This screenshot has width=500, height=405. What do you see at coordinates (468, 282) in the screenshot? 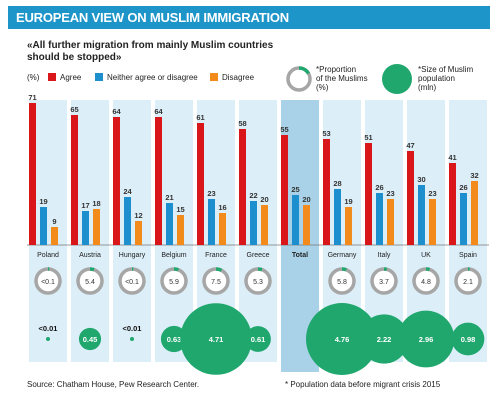
I see `proportion-label: 2.1` at bounding box center [468, 282].